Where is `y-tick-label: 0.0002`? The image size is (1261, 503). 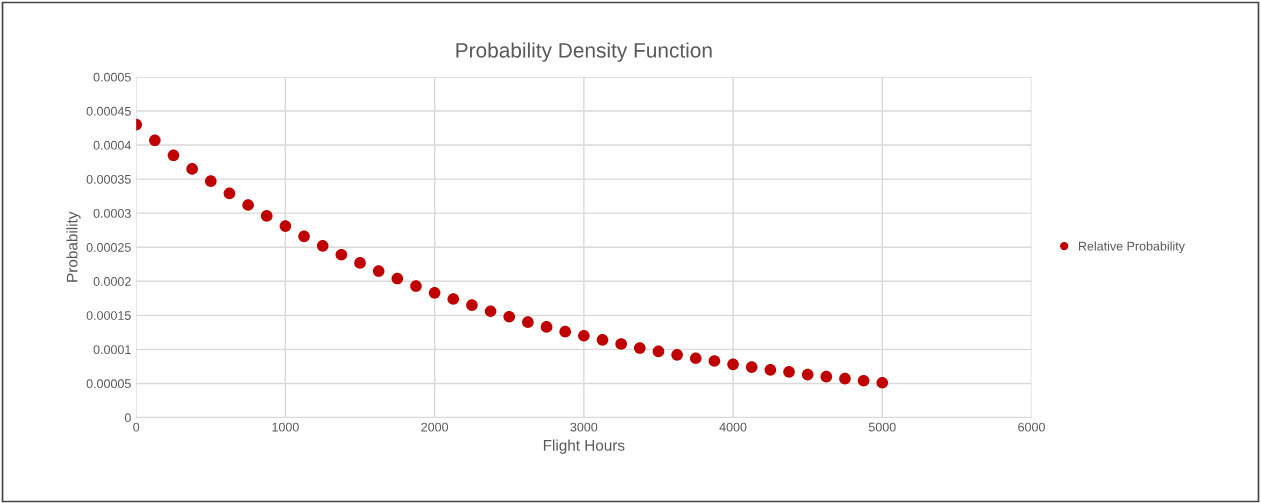
y-tick-label: 0.0002 is located at coordinates (112, 281).